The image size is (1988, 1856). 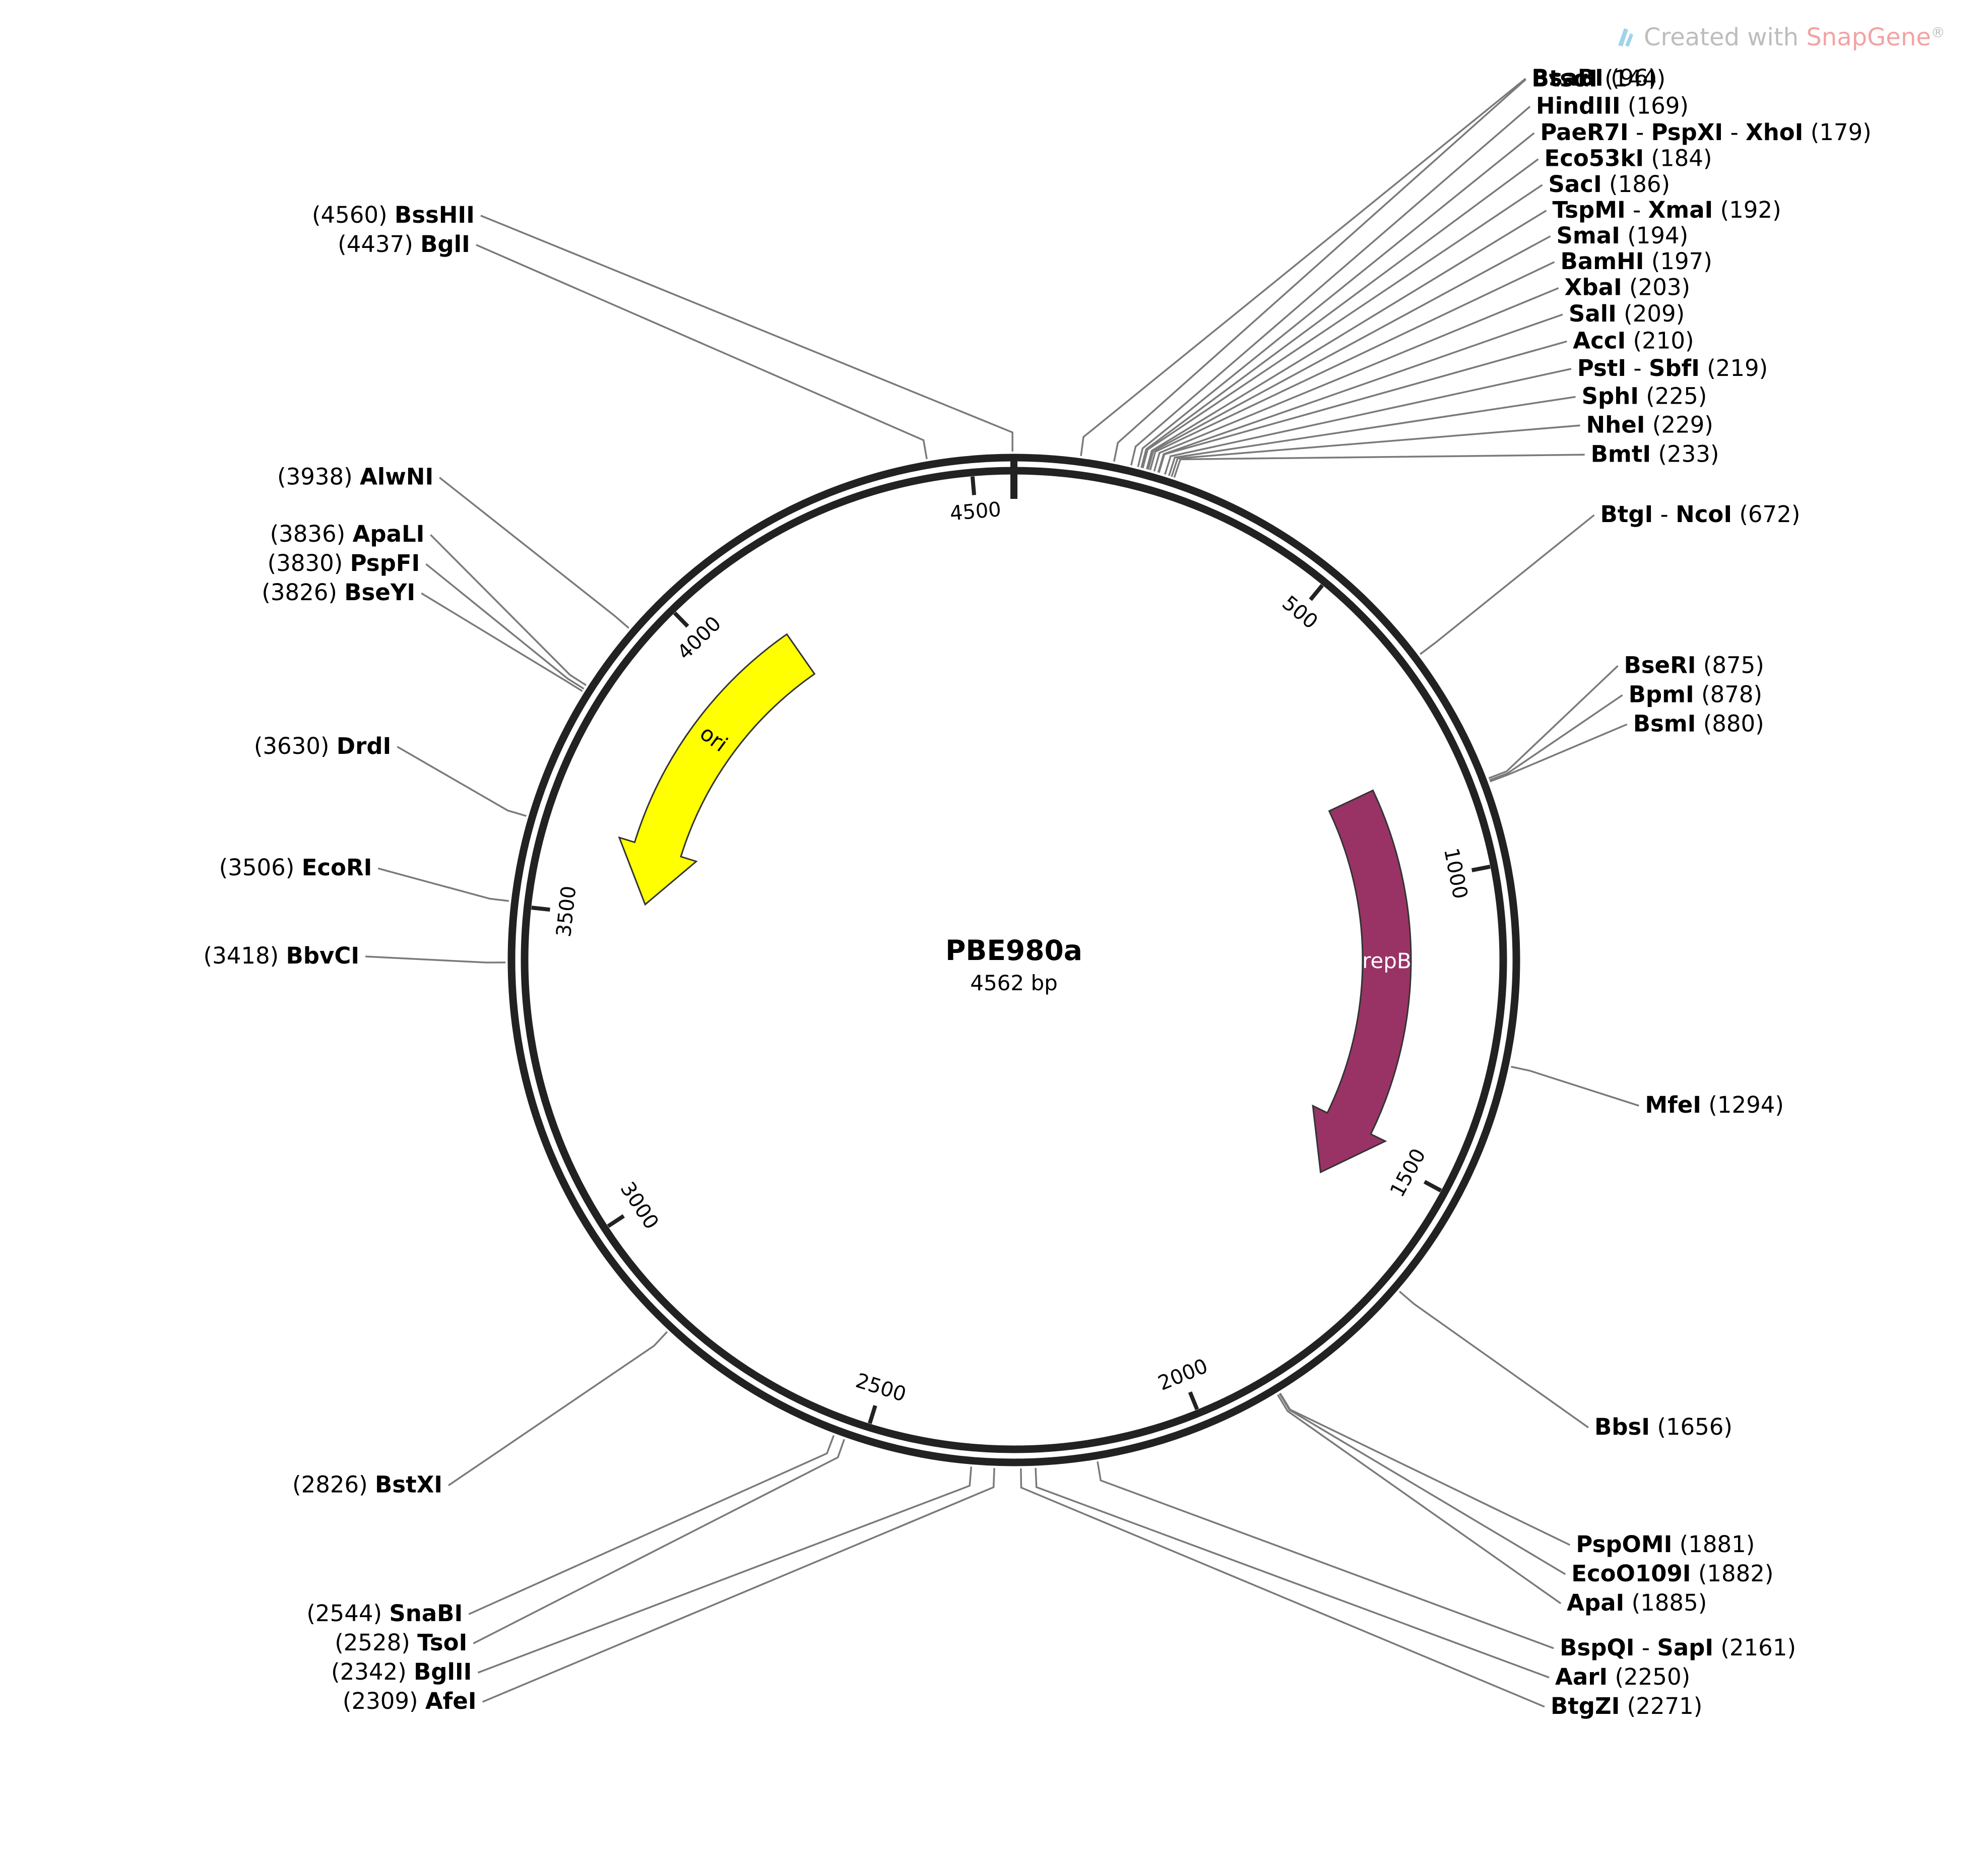 What do you see at coordinates (1567, 78) in the screenshot?
I see `enzyme-name: BsaBI` at bounding box center [1567, 78].